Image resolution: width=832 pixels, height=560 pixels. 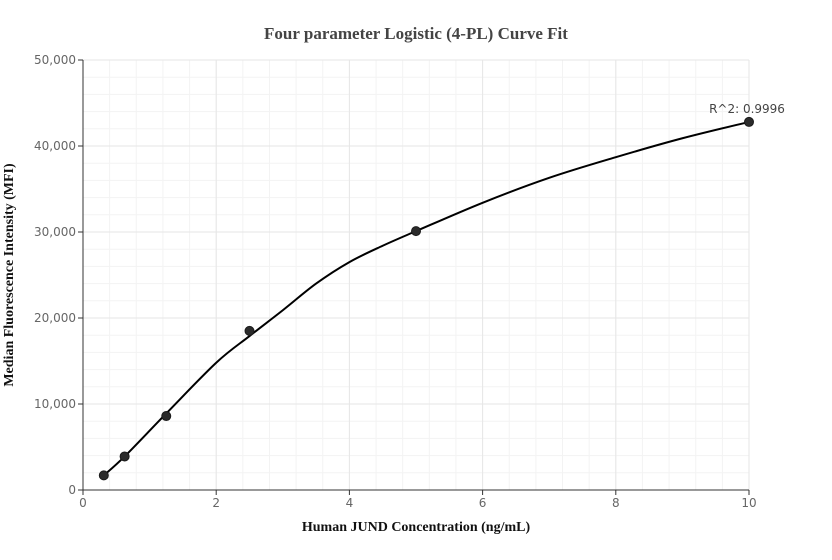 I want to click on x-axis-title: Human JUND Concentration (ng/mL), so click(x=416, y=527).